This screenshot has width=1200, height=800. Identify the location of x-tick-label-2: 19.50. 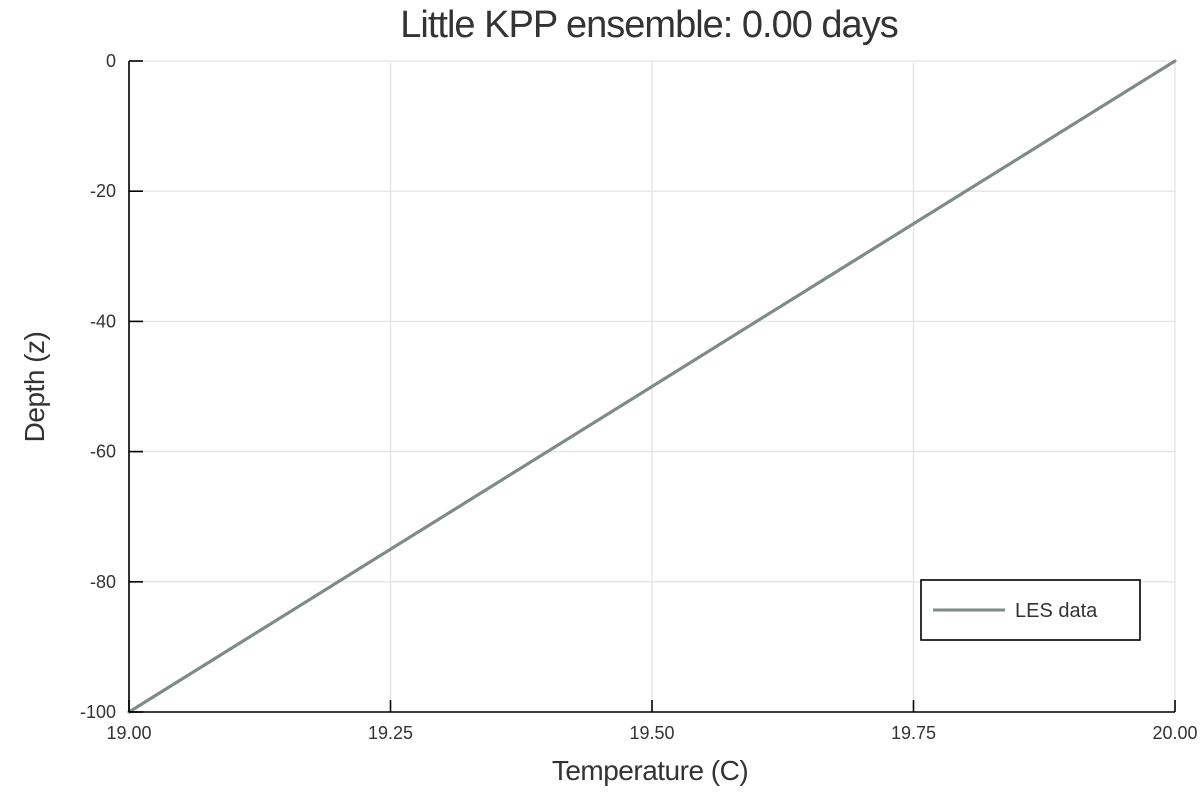
(651, 733).